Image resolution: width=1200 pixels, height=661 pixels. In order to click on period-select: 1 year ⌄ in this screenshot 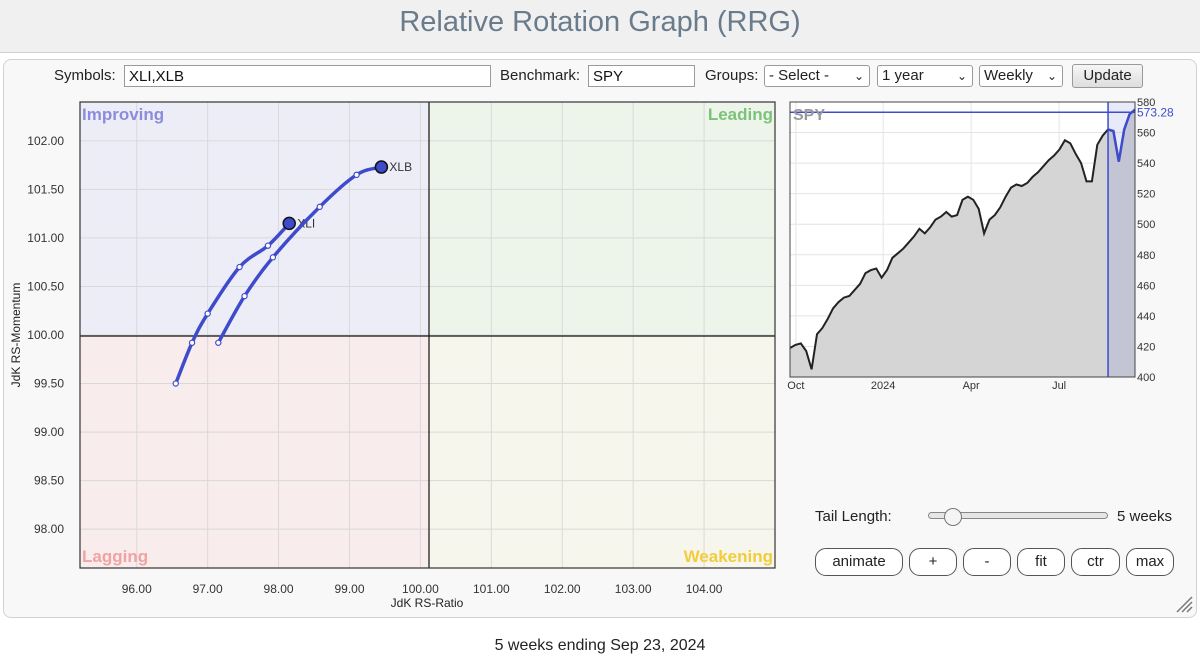, I will do `click(925, 76)`.